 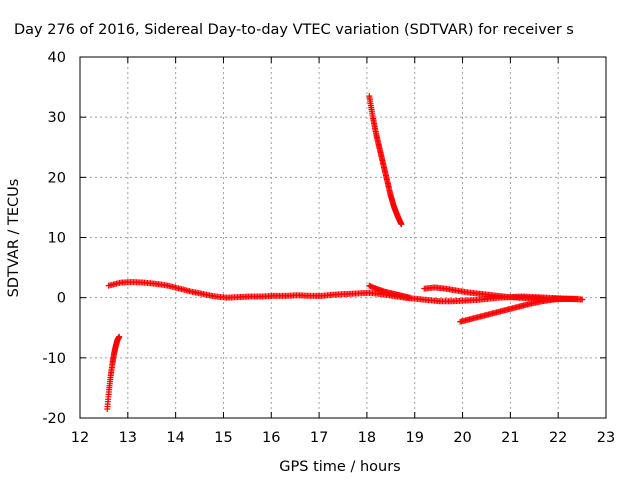 I want to click on y-tick-label: -20, so click(x=54, y=419).